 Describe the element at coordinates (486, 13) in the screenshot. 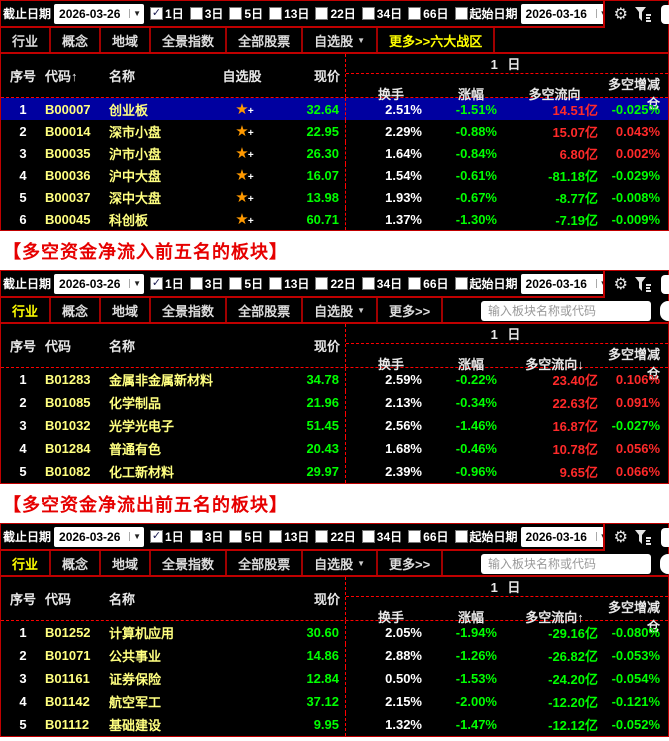

I see `start-date-checkbox: 起始日期` at that location.